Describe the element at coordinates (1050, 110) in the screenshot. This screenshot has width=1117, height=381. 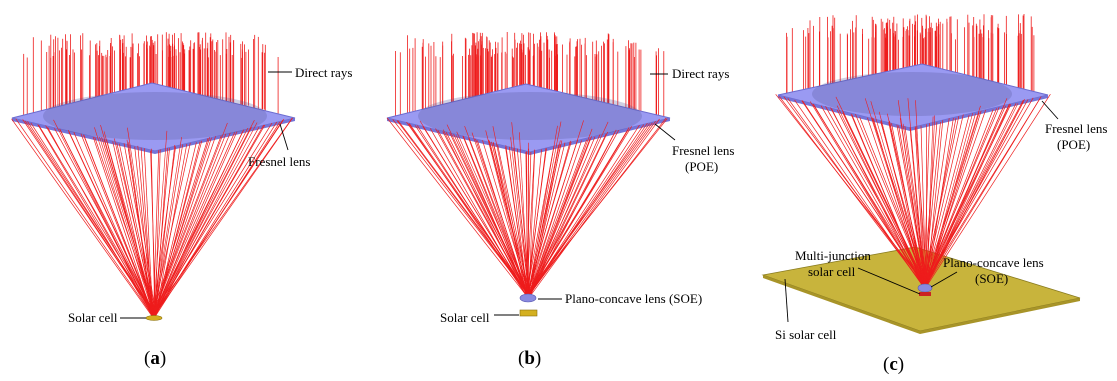
I see `leader-fresnel-c` at that location.